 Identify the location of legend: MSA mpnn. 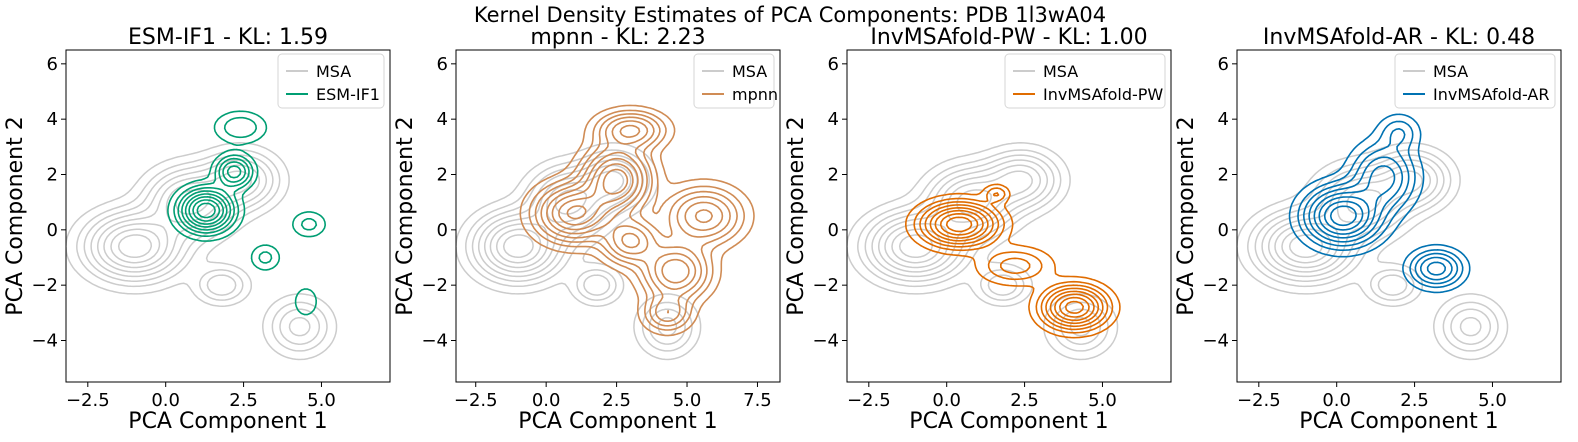
(735, 81).